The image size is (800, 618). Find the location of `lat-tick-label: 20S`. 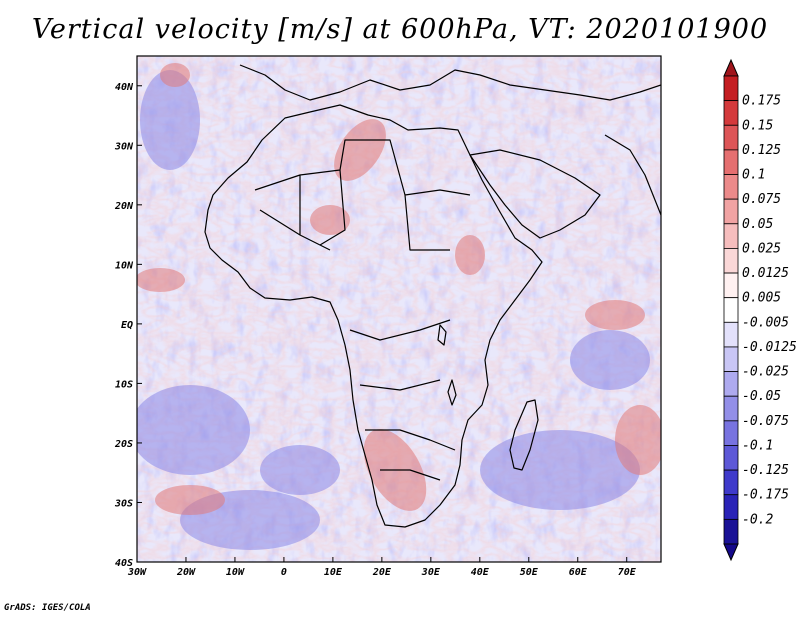

lat-tick-label: 20S is located at coordinates (123, 444).